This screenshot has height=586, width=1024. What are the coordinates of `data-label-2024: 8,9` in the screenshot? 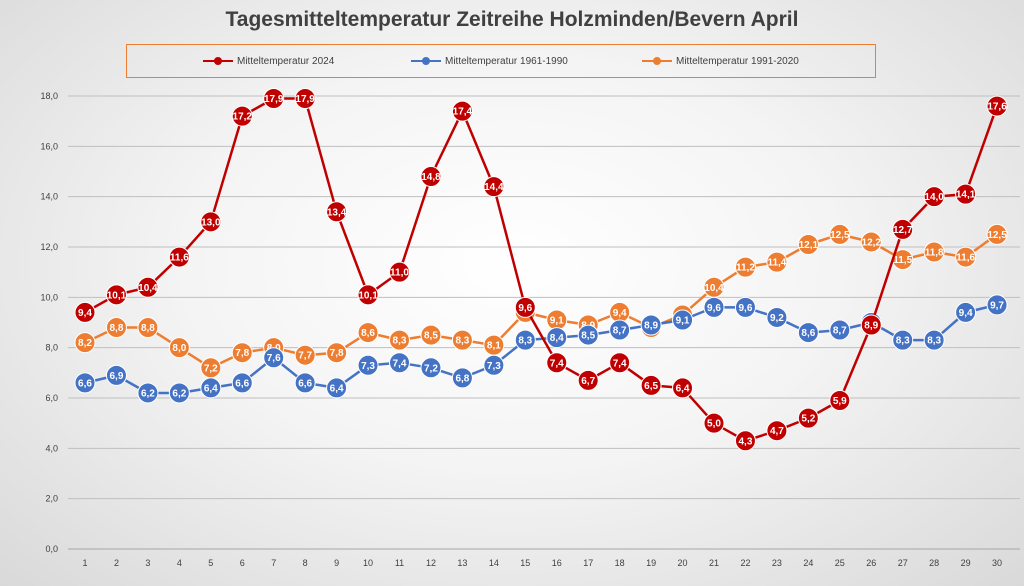 It's located at (871, 326).